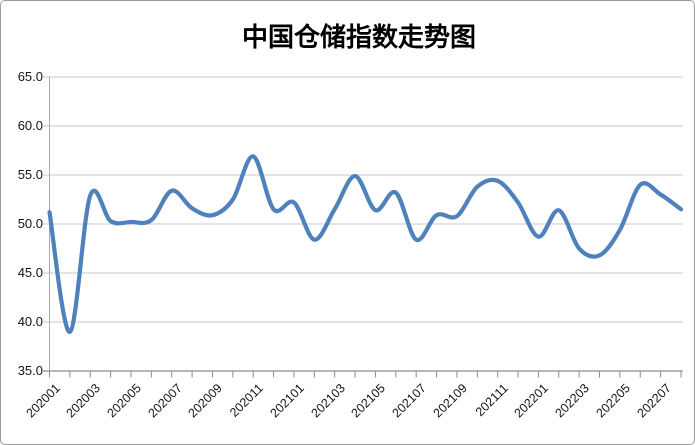 This screenshot has height=445, width=695. What do you see at coordinates (30, 370) in the screenshot?
I see `y-tick-label: 35.0` at bounding box center [30, 370].